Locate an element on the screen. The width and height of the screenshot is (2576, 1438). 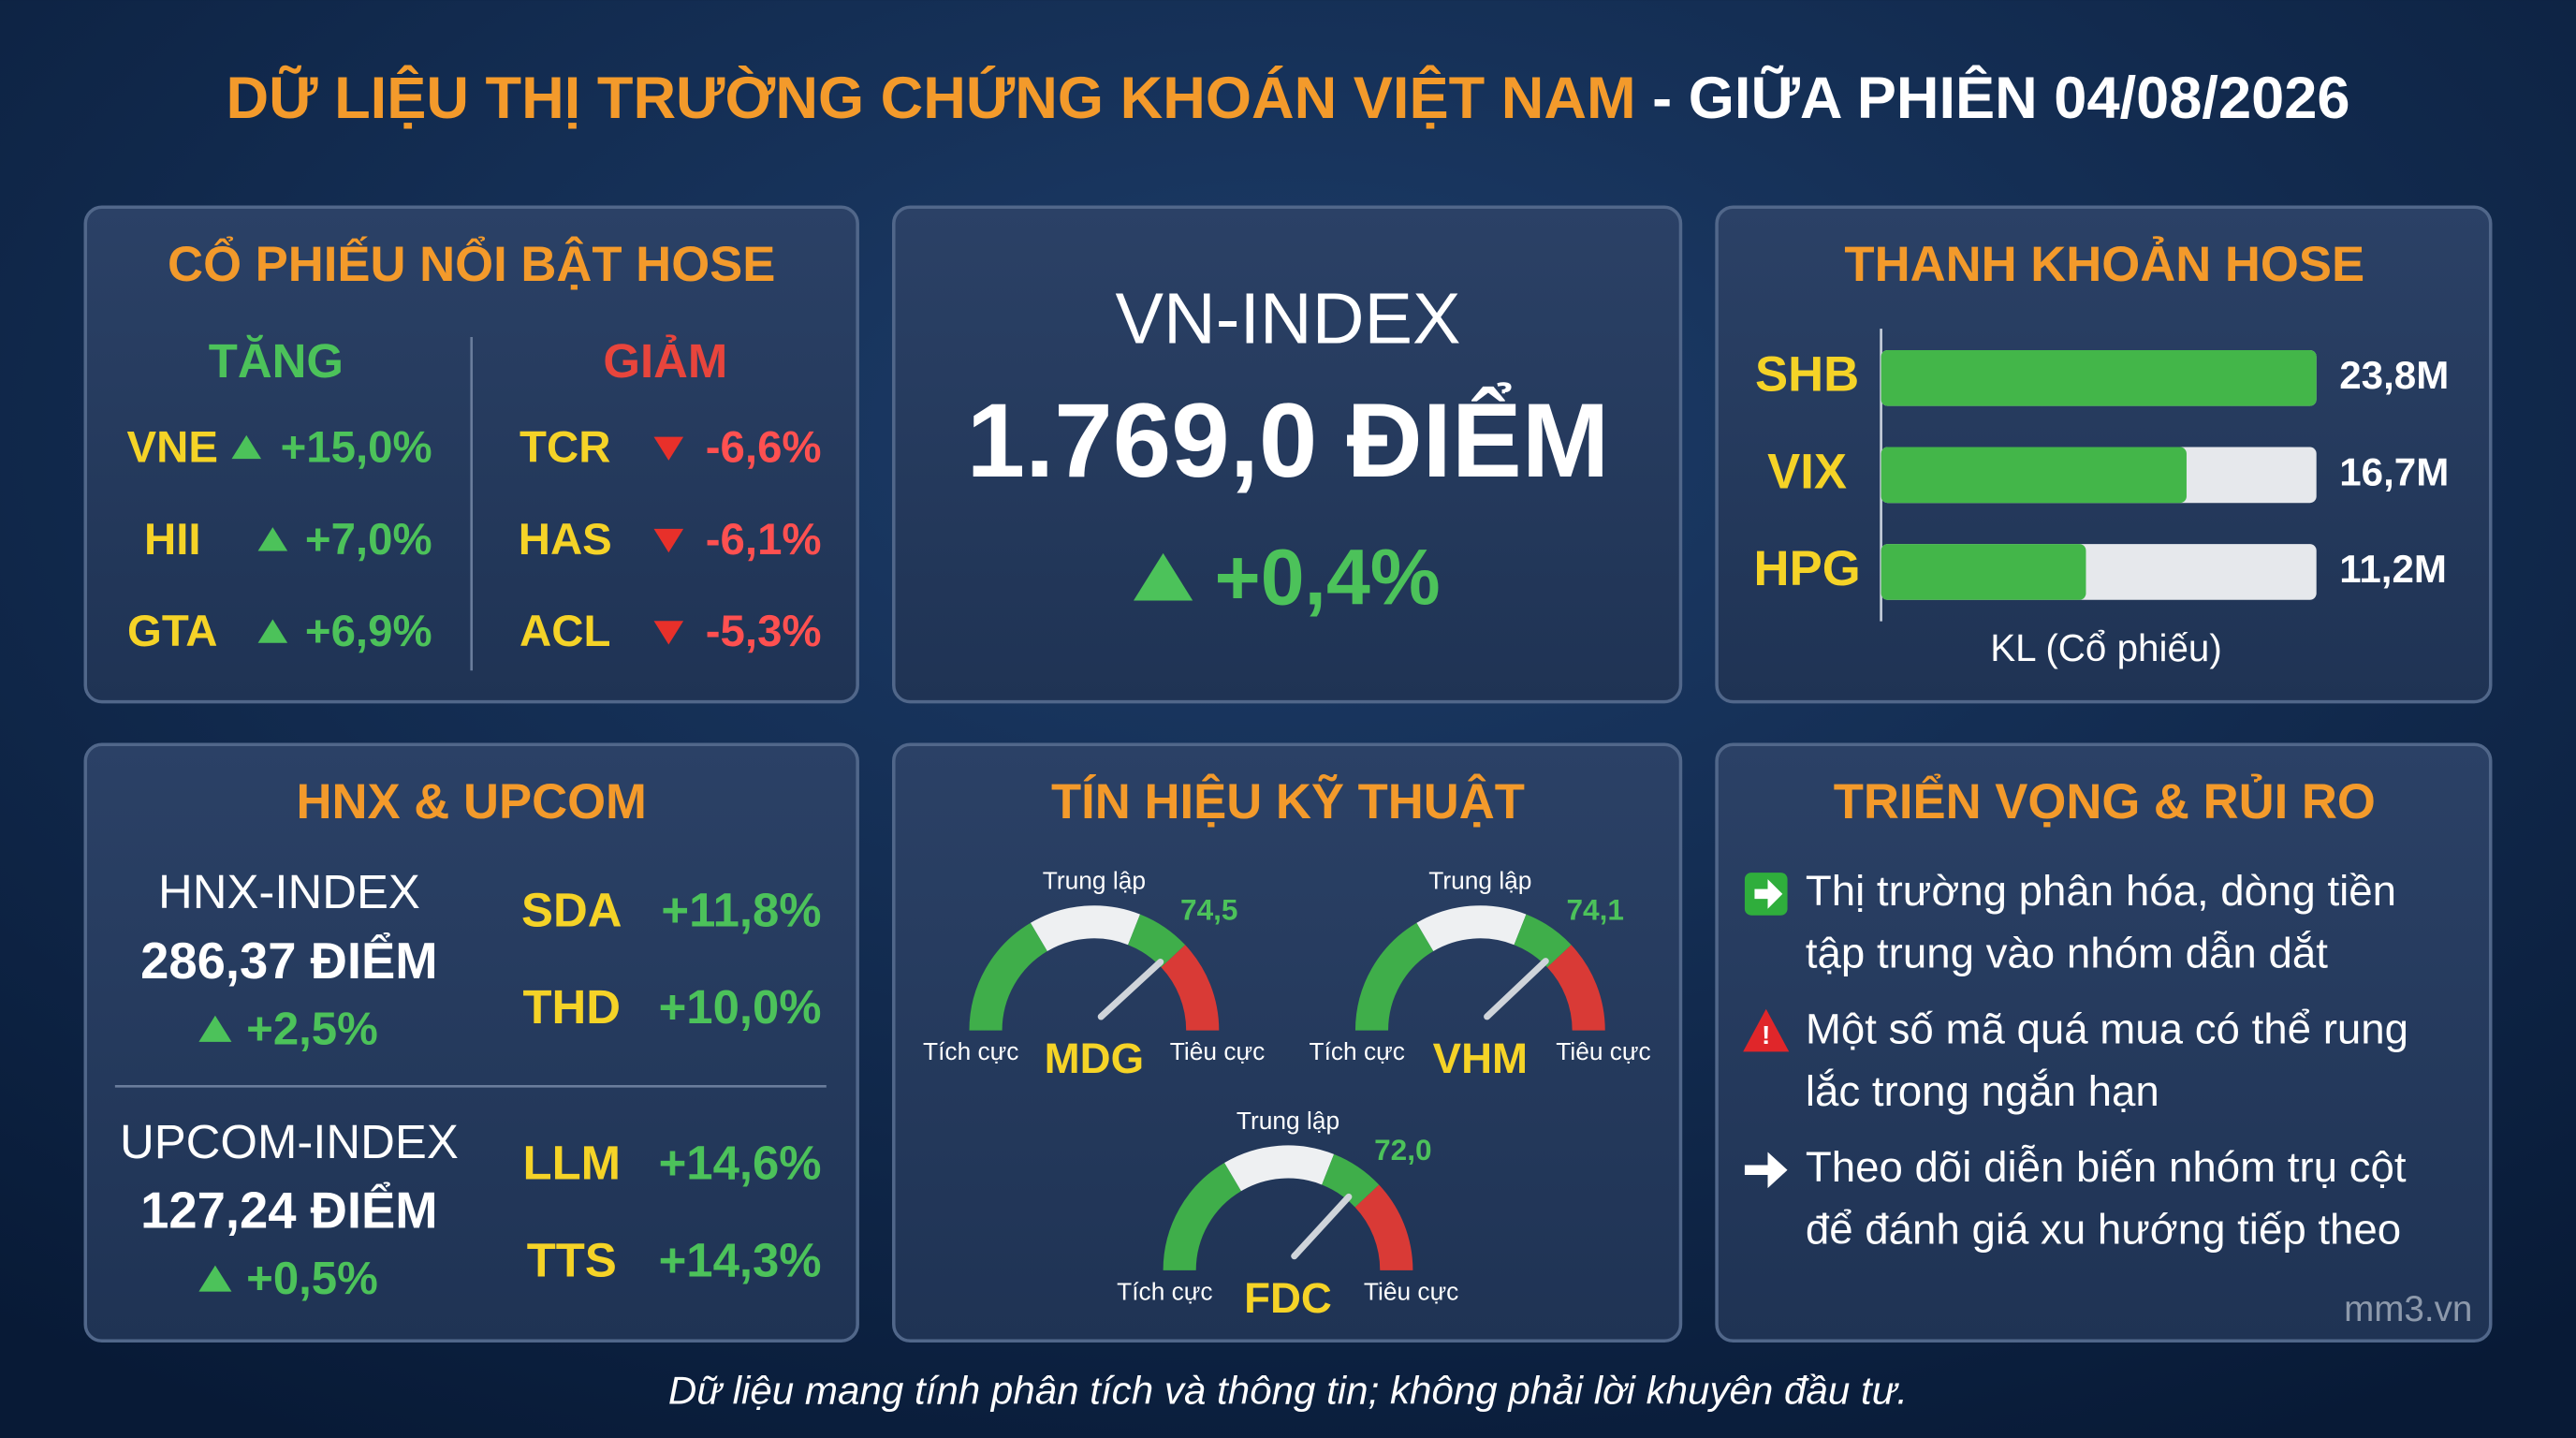
panel-title: THANH KHOẢN HOSE is located at coordinates (2104, 264).